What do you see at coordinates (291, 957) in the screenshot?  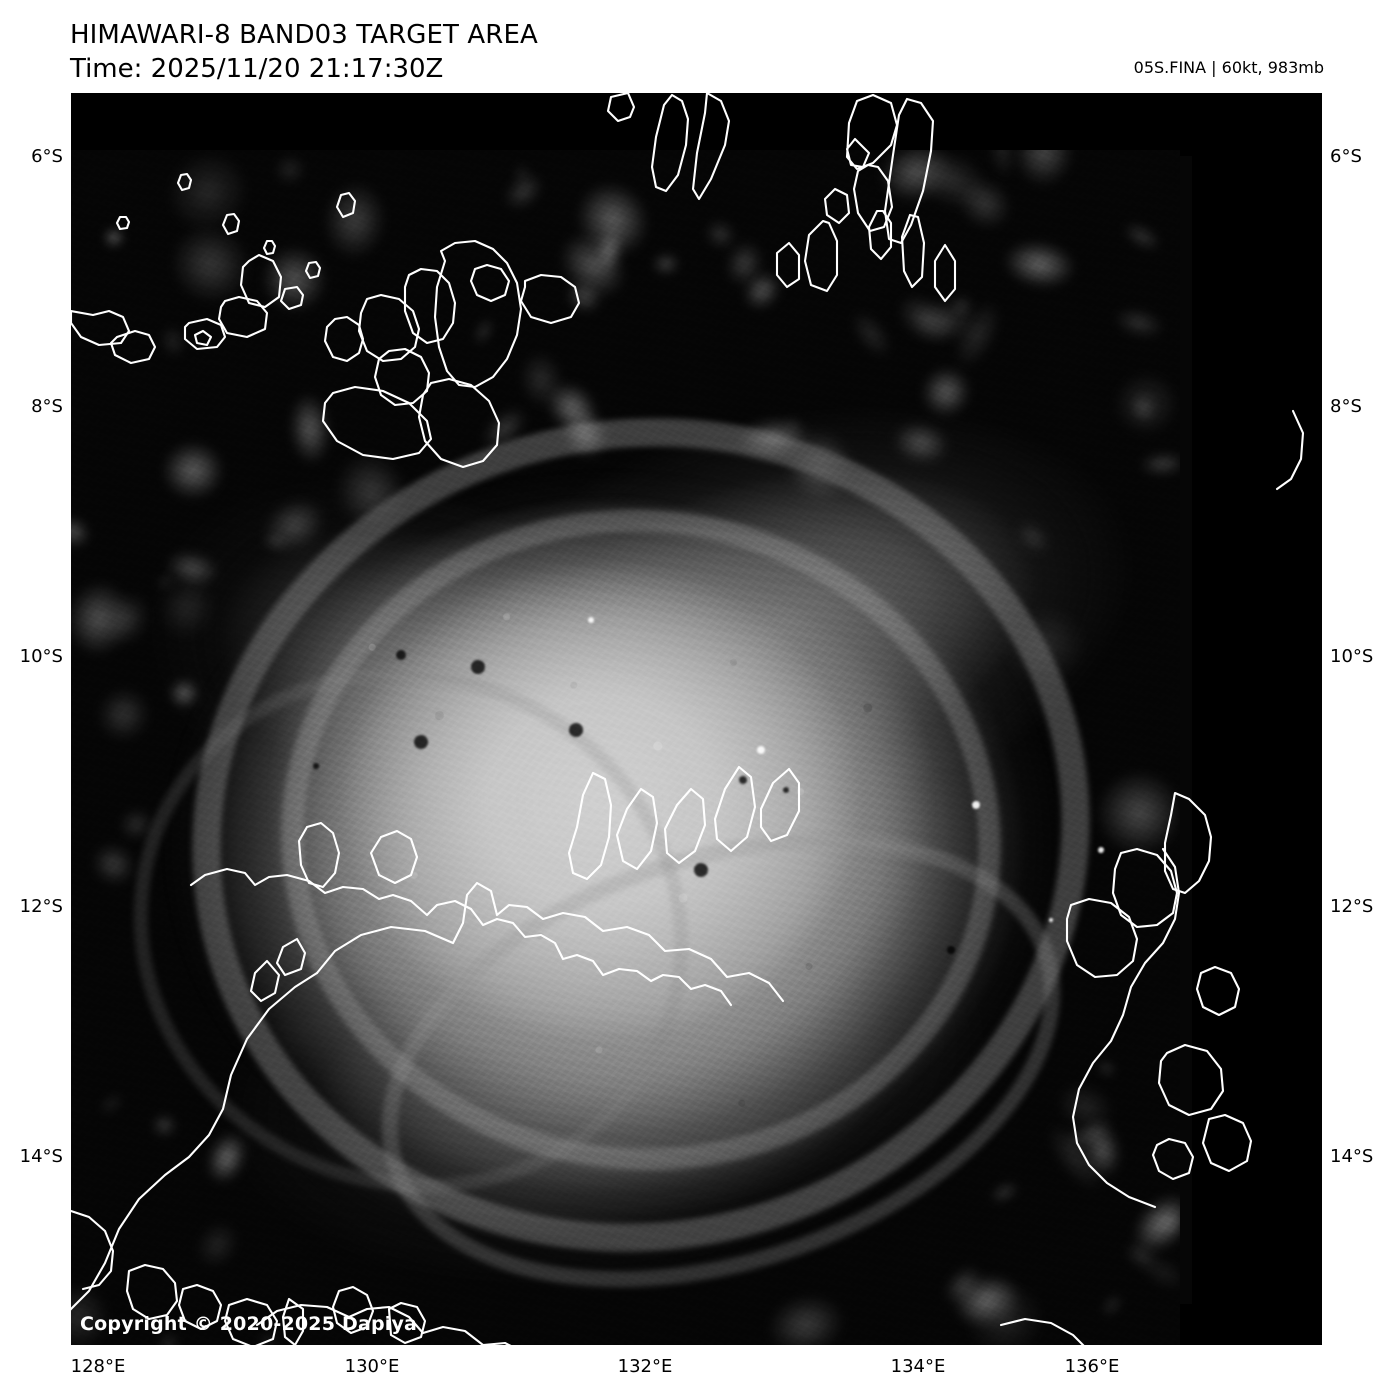 I see `coastline-australia-inlet-b` at bounding box center [291, 957].